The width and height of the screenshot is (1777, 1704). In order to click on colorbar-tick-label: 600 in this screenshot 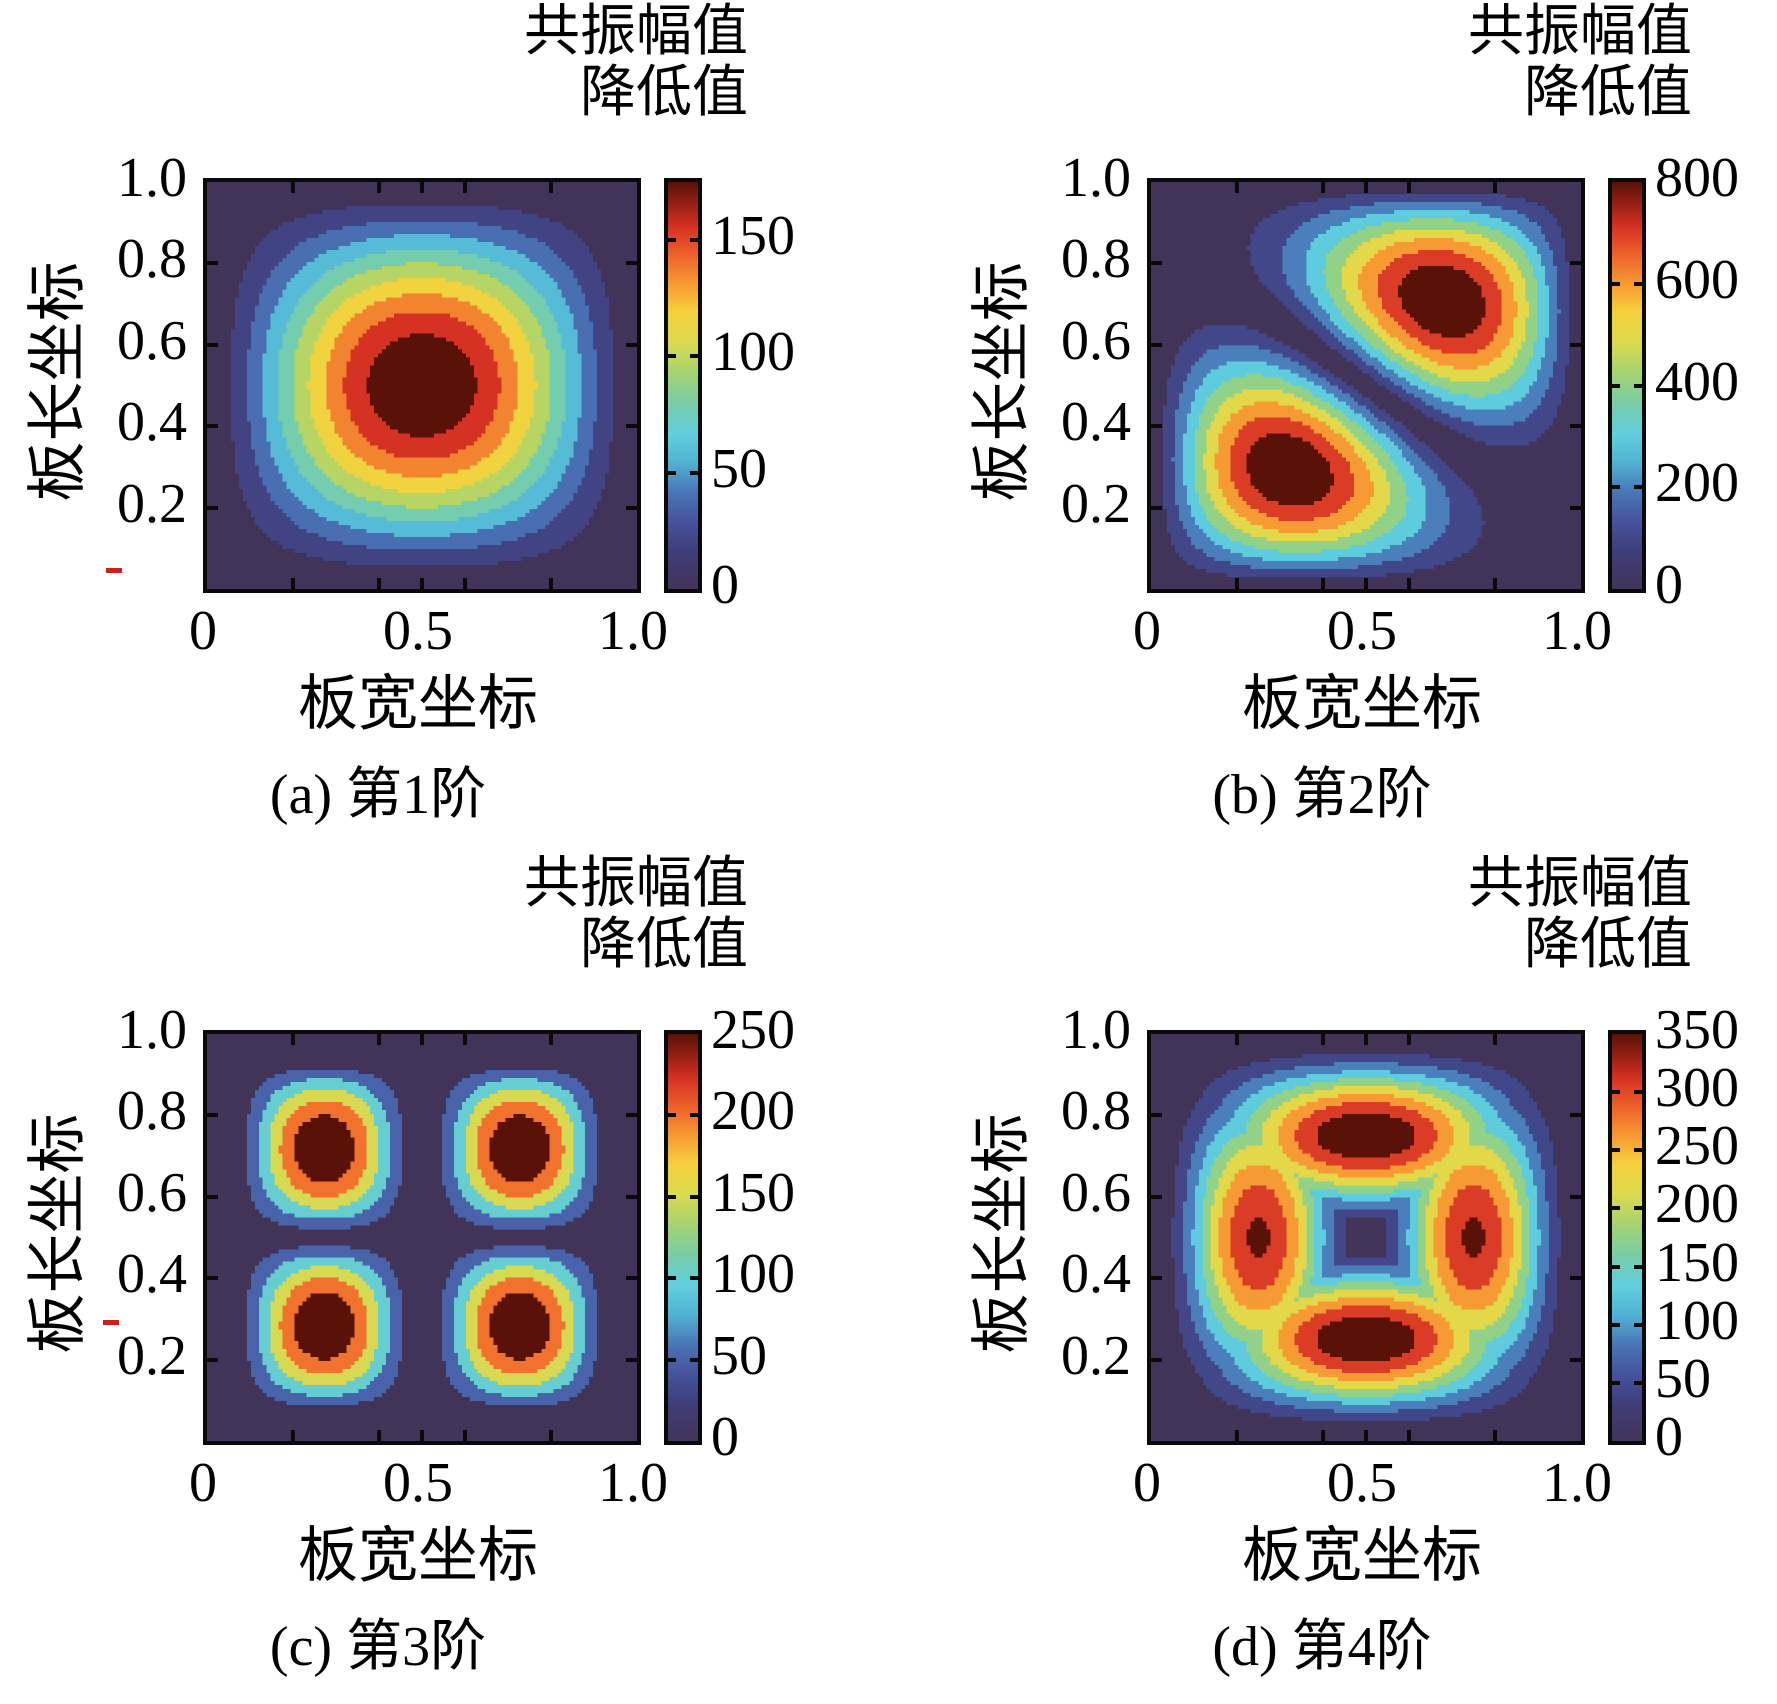, I will do `click(1697, 279)`.